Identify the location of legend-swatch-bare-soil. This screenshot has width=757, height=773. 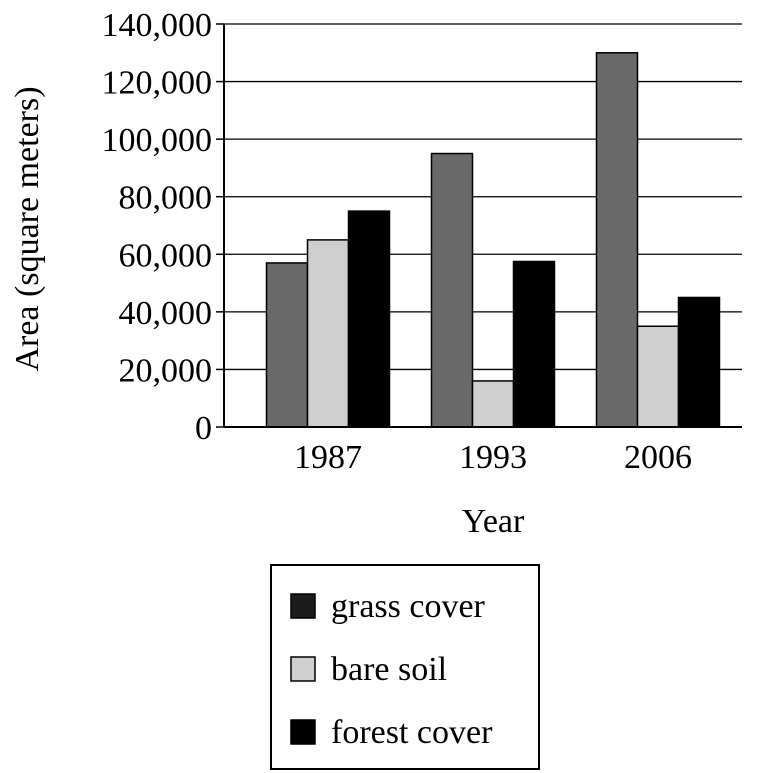
(303, 669).